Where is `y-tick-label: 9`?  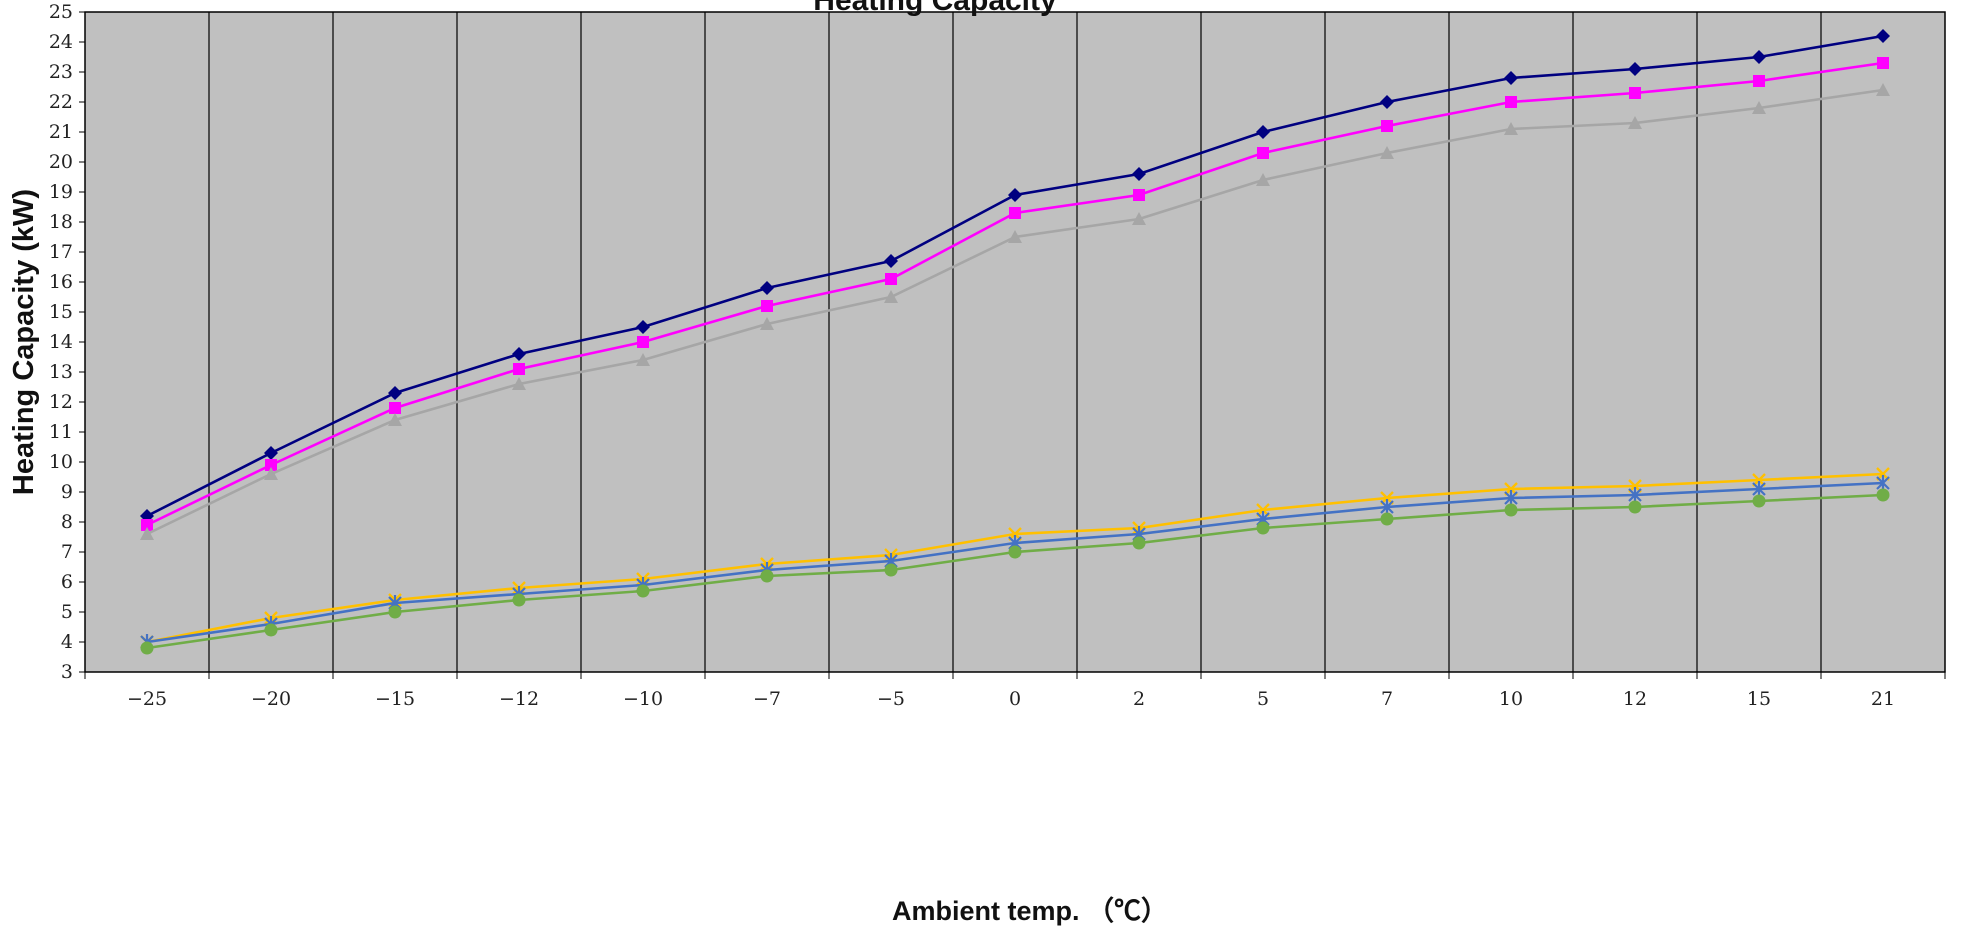 y-tick-label: 9 is located at coordinates (67, 492).